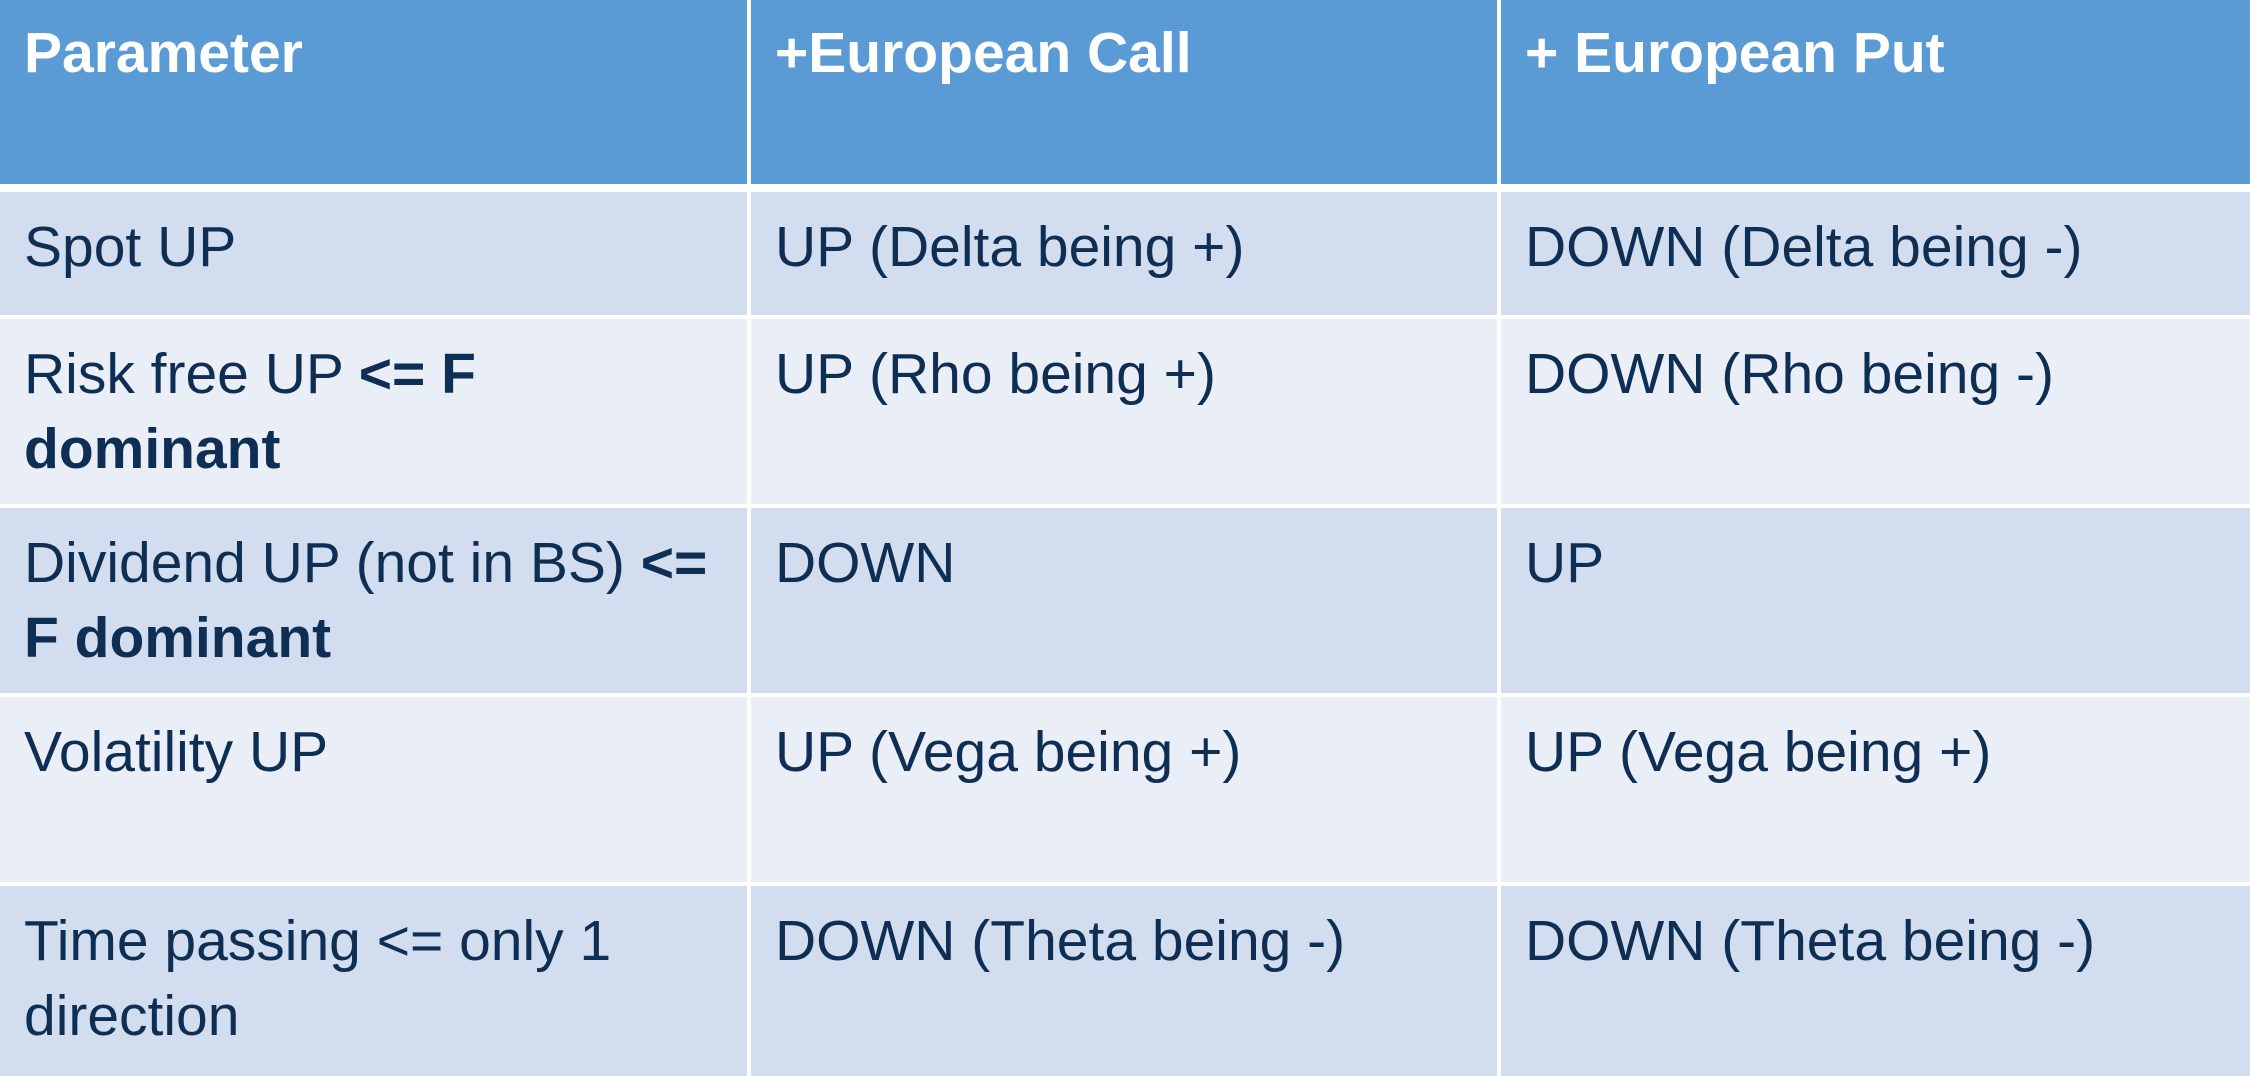  I want to click on row-parameter-cell: Risk free UP <= F dominant, so click(375, 413).